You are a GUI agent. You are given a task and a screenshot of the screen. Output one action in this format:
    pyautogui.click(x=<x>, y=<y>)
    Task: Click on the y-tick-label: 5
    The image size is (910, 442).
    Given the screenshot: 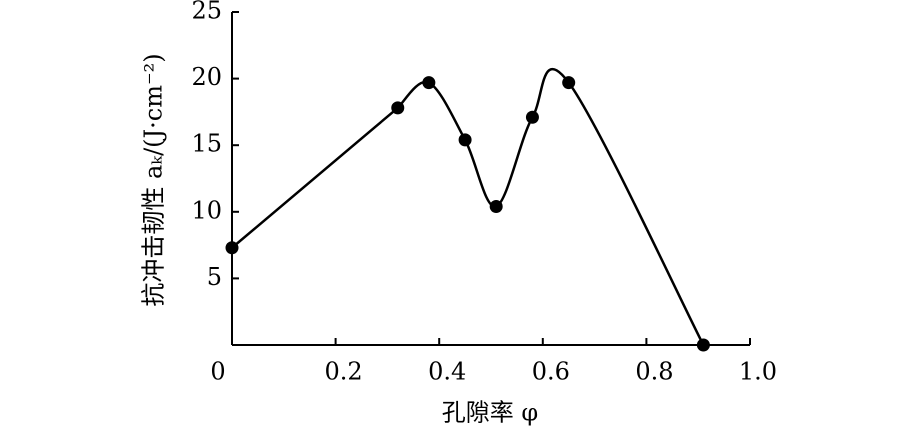 What is the action you would take?
    pyautogui.click(x=214, y=277)
    